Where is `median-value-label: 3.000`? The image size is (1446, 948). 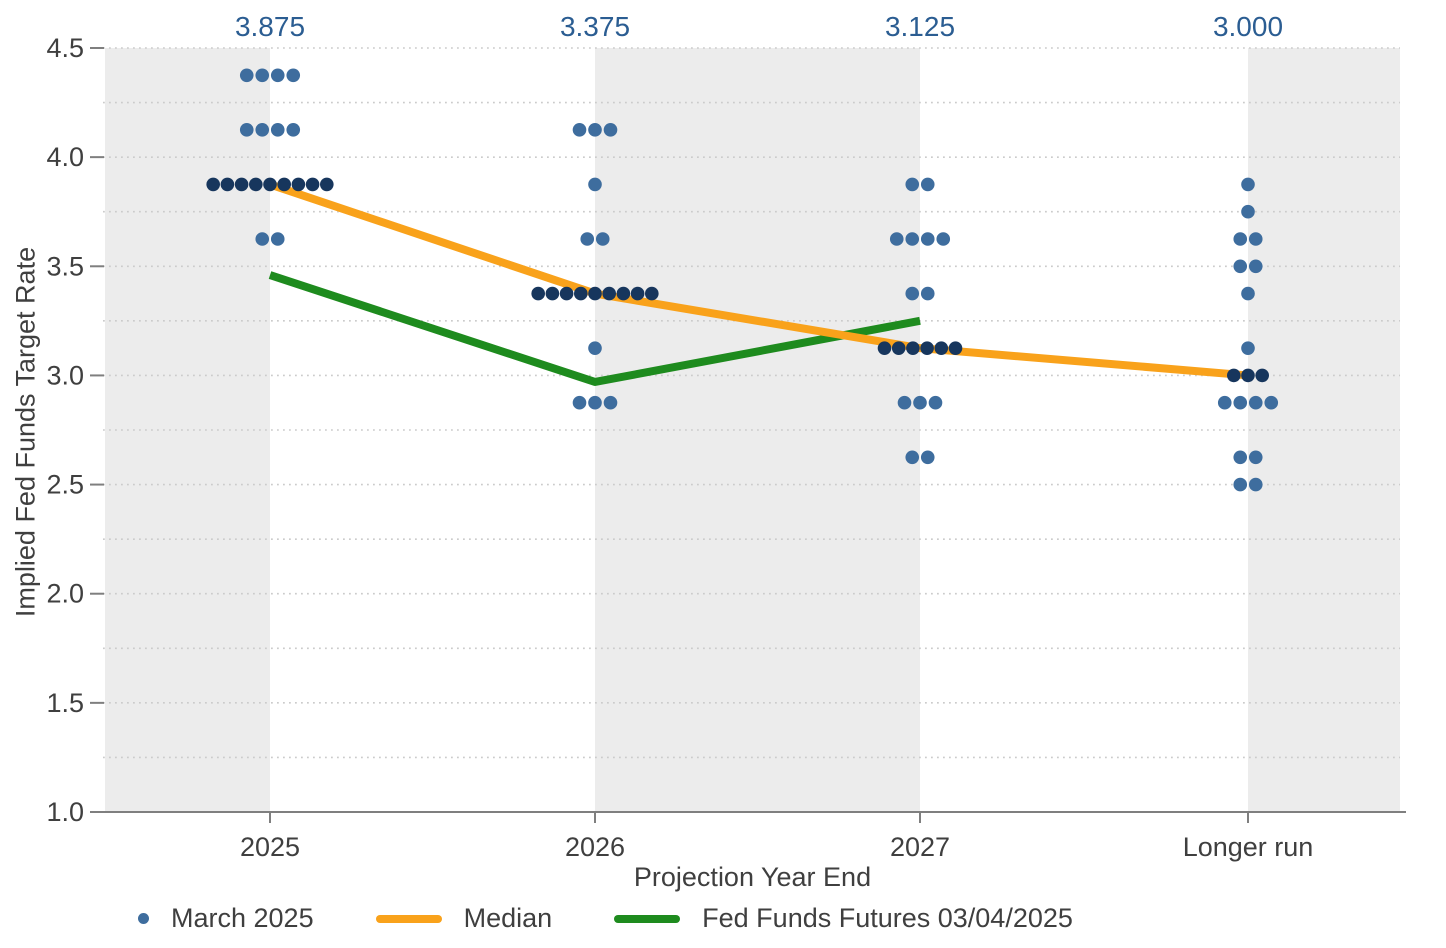
median-value-label: 3.000 is located at coordinates (1248, 26).